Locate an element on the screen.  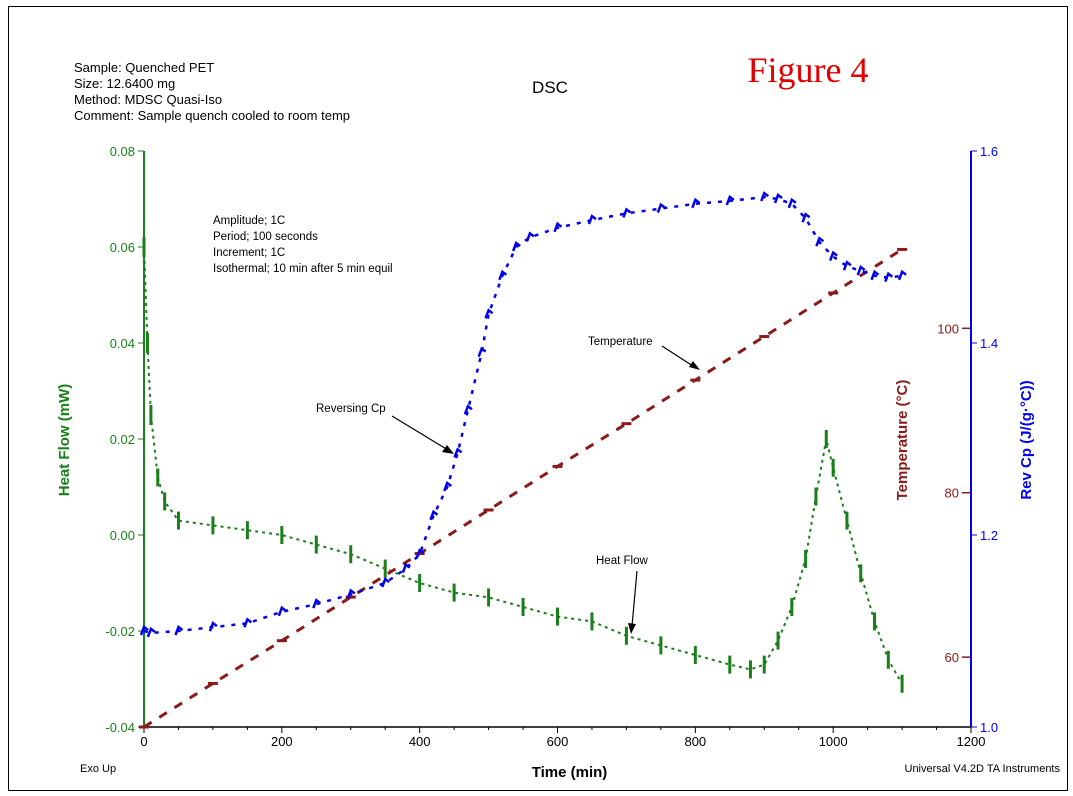
heat-flow-arrowhead is located at coordinates (632, 628).